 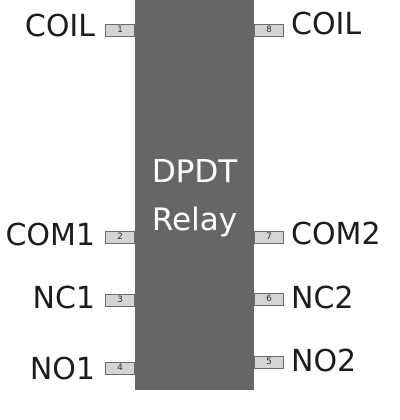 What do you see at coordinates (120, 368) in the screenshot?
I see `pin-4: 4` at bounding box center [120, 368].